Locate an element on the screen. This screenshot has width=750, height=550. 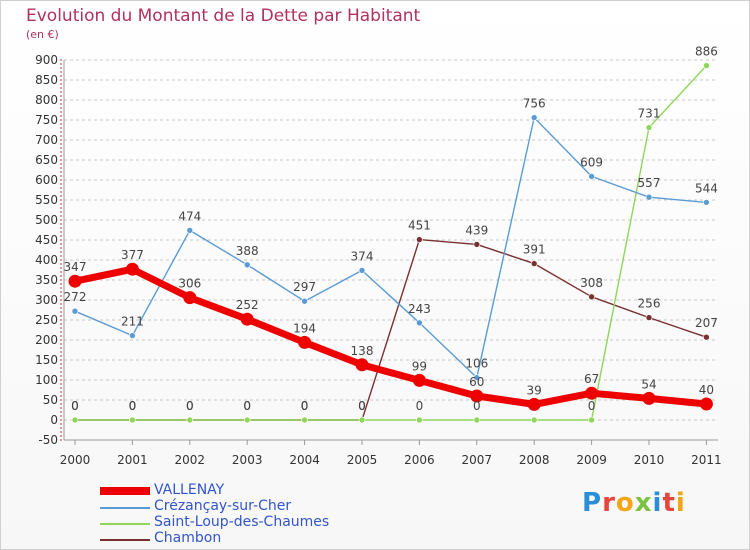
data-label: 39 is located at coordinates (534, 390).